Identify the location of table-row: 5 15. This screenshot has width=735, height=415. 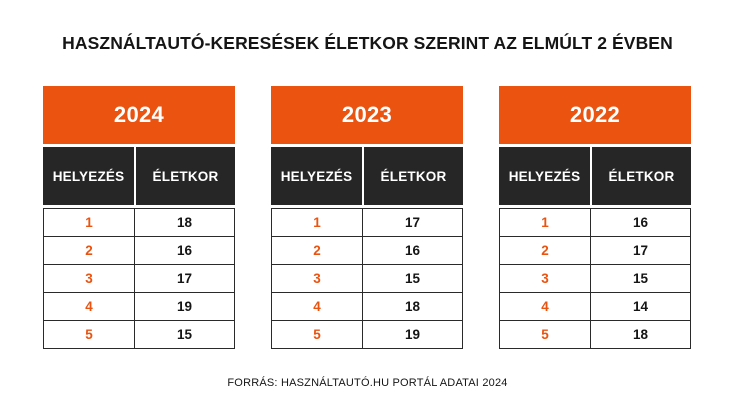
(139, 335).